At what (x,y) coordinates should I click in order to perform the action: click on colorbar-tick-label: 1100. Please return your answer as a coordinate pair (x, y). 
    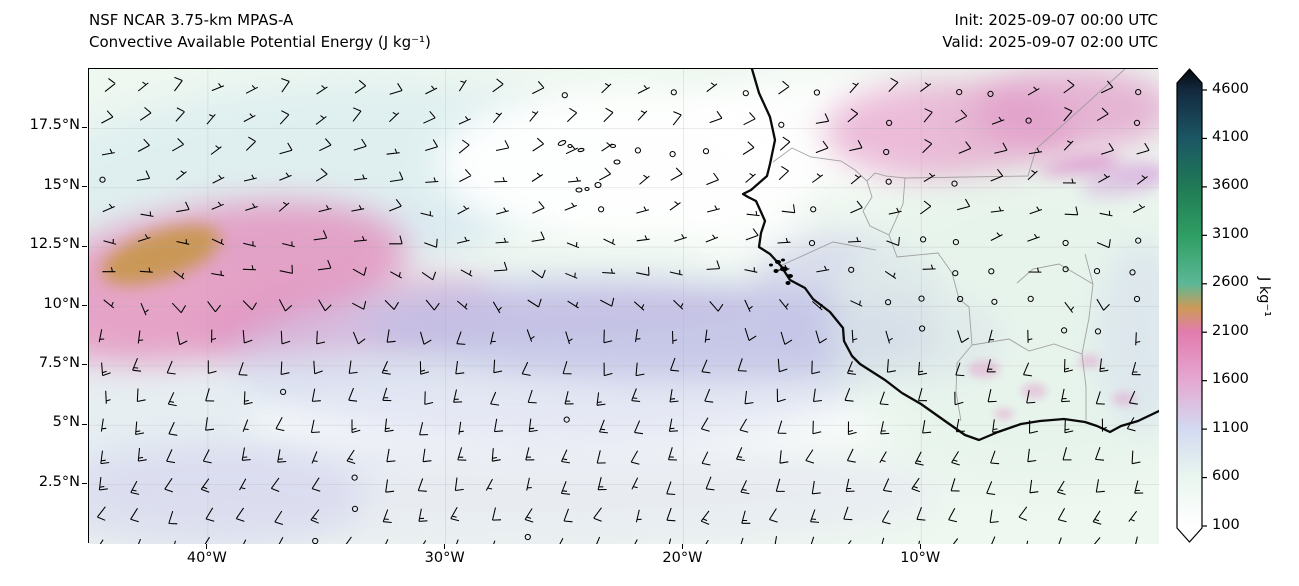
    Looking at the image, I should click on (1230, 427).